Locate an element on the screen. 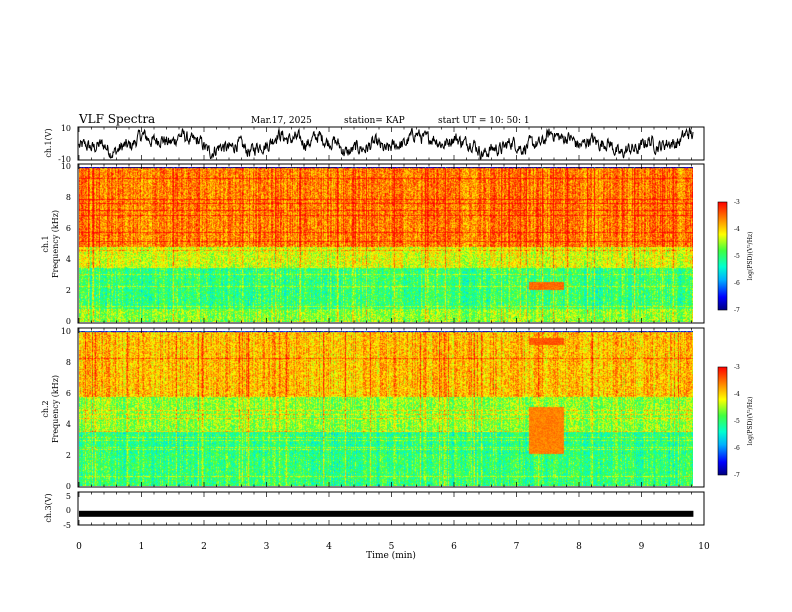  x-axis-label: Time (min) is located at coordinates (391, 555).